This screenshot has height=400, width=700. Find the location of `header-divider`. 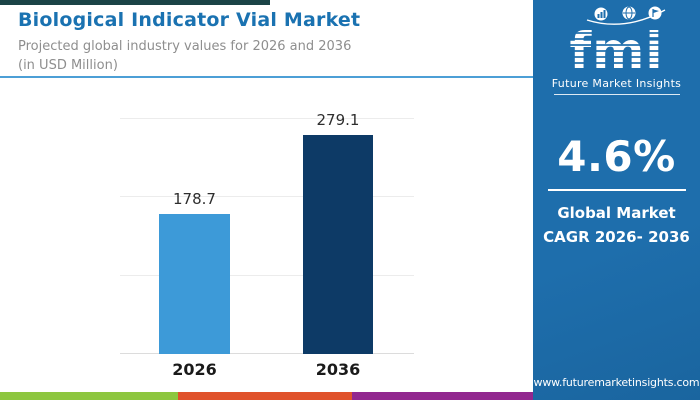

header-divider is located at coordinates (266, 77).